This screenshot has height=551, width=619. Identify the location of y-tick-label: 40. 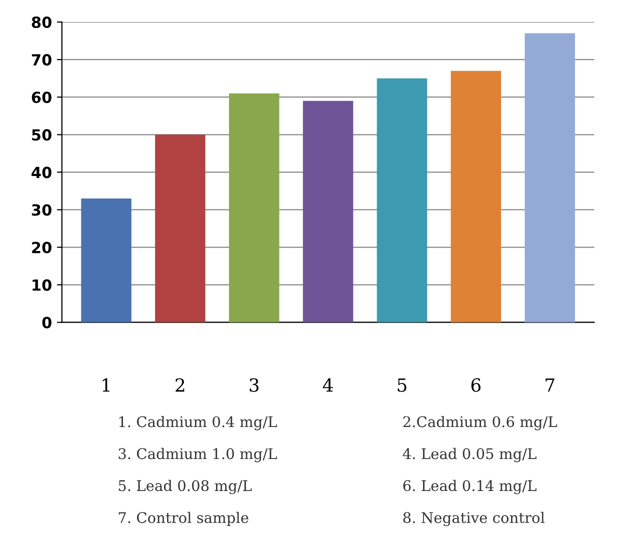
(42, 172).